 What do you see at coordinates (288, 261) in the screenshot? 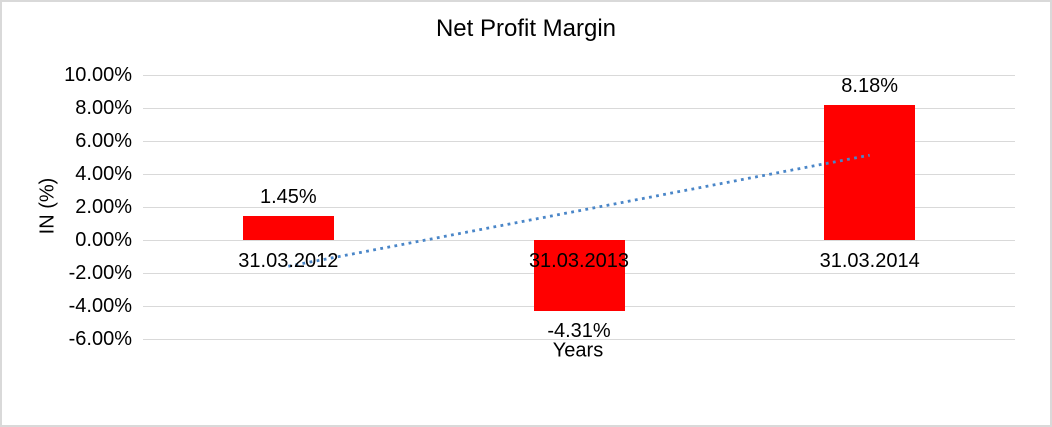
I see `x-category-label: 31.03.2012` at bounding box center [288, 261].